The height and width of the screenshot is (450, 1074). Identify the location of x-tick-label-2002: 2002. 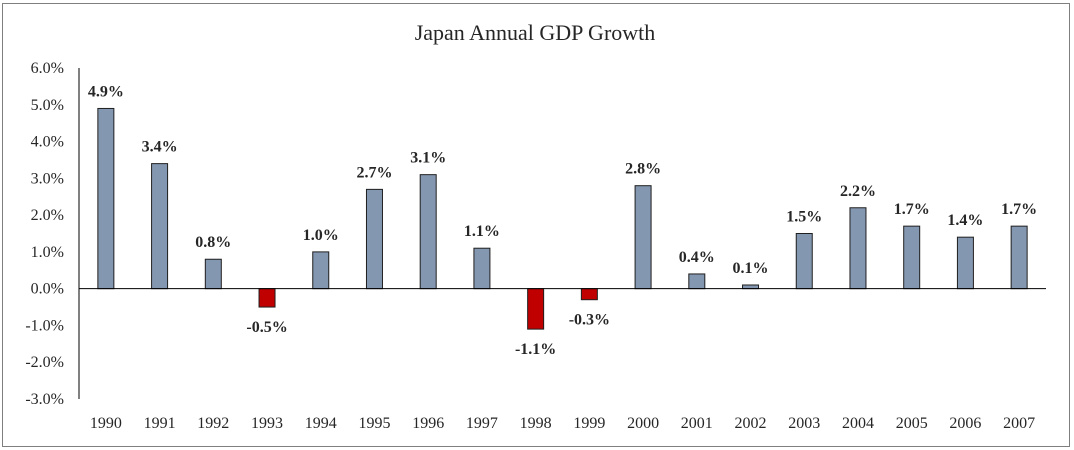
(751, 423).